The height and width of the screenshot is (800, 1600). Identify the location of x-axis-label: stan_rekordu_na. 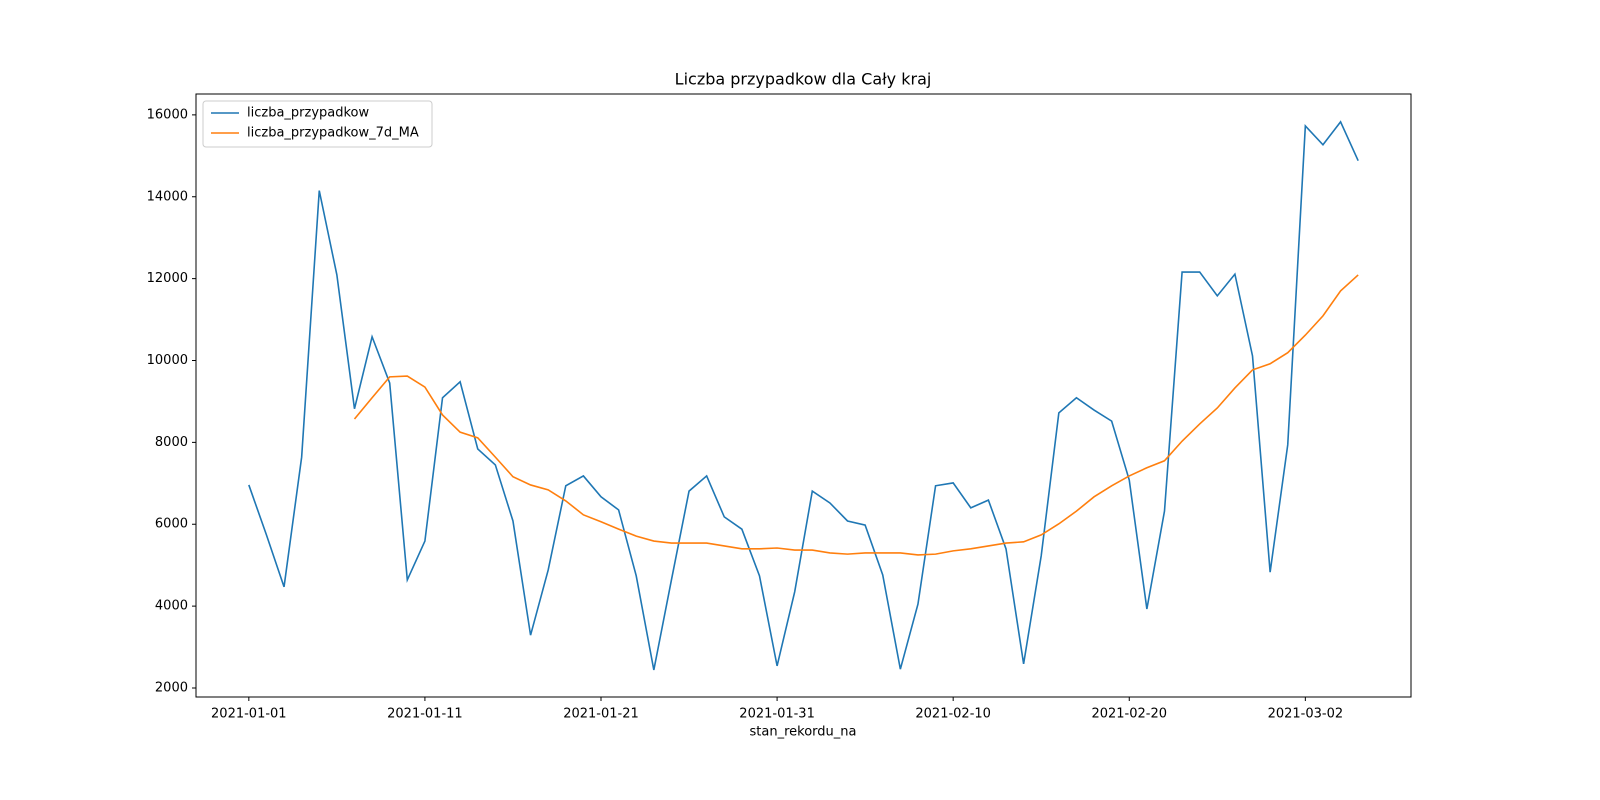
(803, 732).